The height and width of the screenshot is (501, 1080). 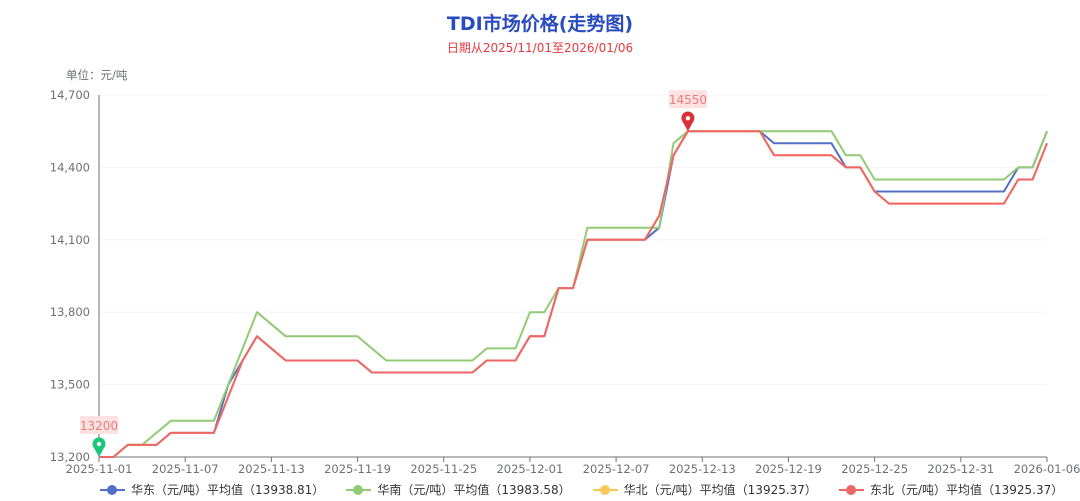 I want to click on y-tick-label: 13,800, so click(x=70, y=312).